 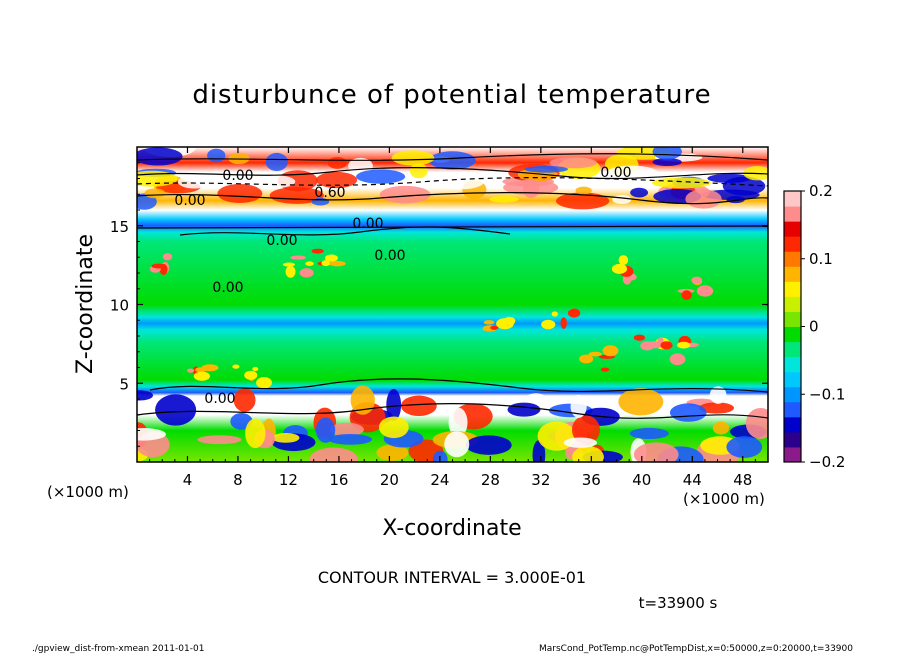 I want to click on colorbar-tick-label: 0.1, so click(x=821, y=259).